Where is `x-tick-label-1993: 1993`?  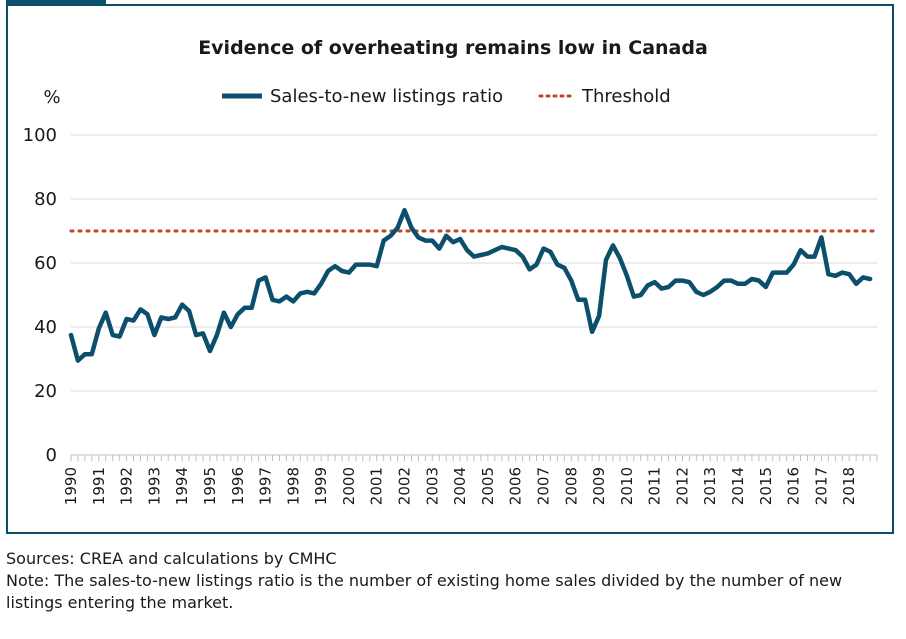 x-tick-label-1993: 1993 is located at coordinates (154, 486).